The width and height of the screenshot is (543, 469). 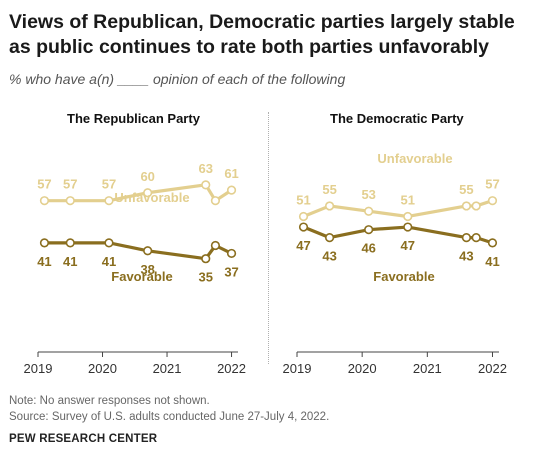 What do you see at coordinates (231, 173) in the screenshot?
I see `data-label: 61` at bounding box center [231, 173].